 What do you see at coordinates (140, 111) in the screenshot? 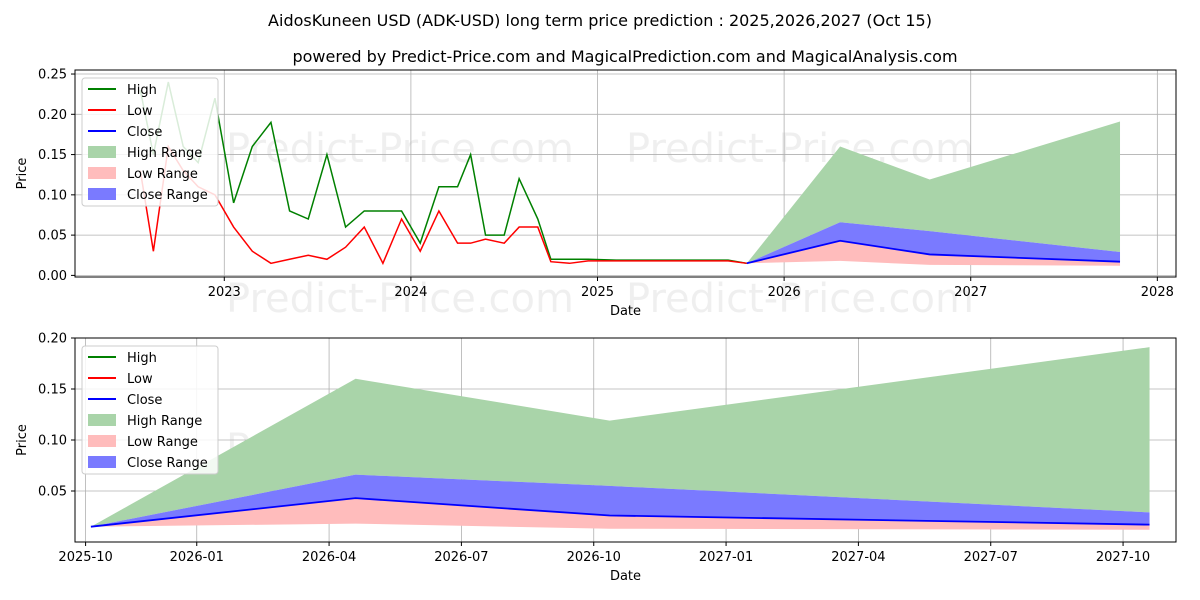
I see `p0-legend-label-1: Low` at bounding box center [140, 111].